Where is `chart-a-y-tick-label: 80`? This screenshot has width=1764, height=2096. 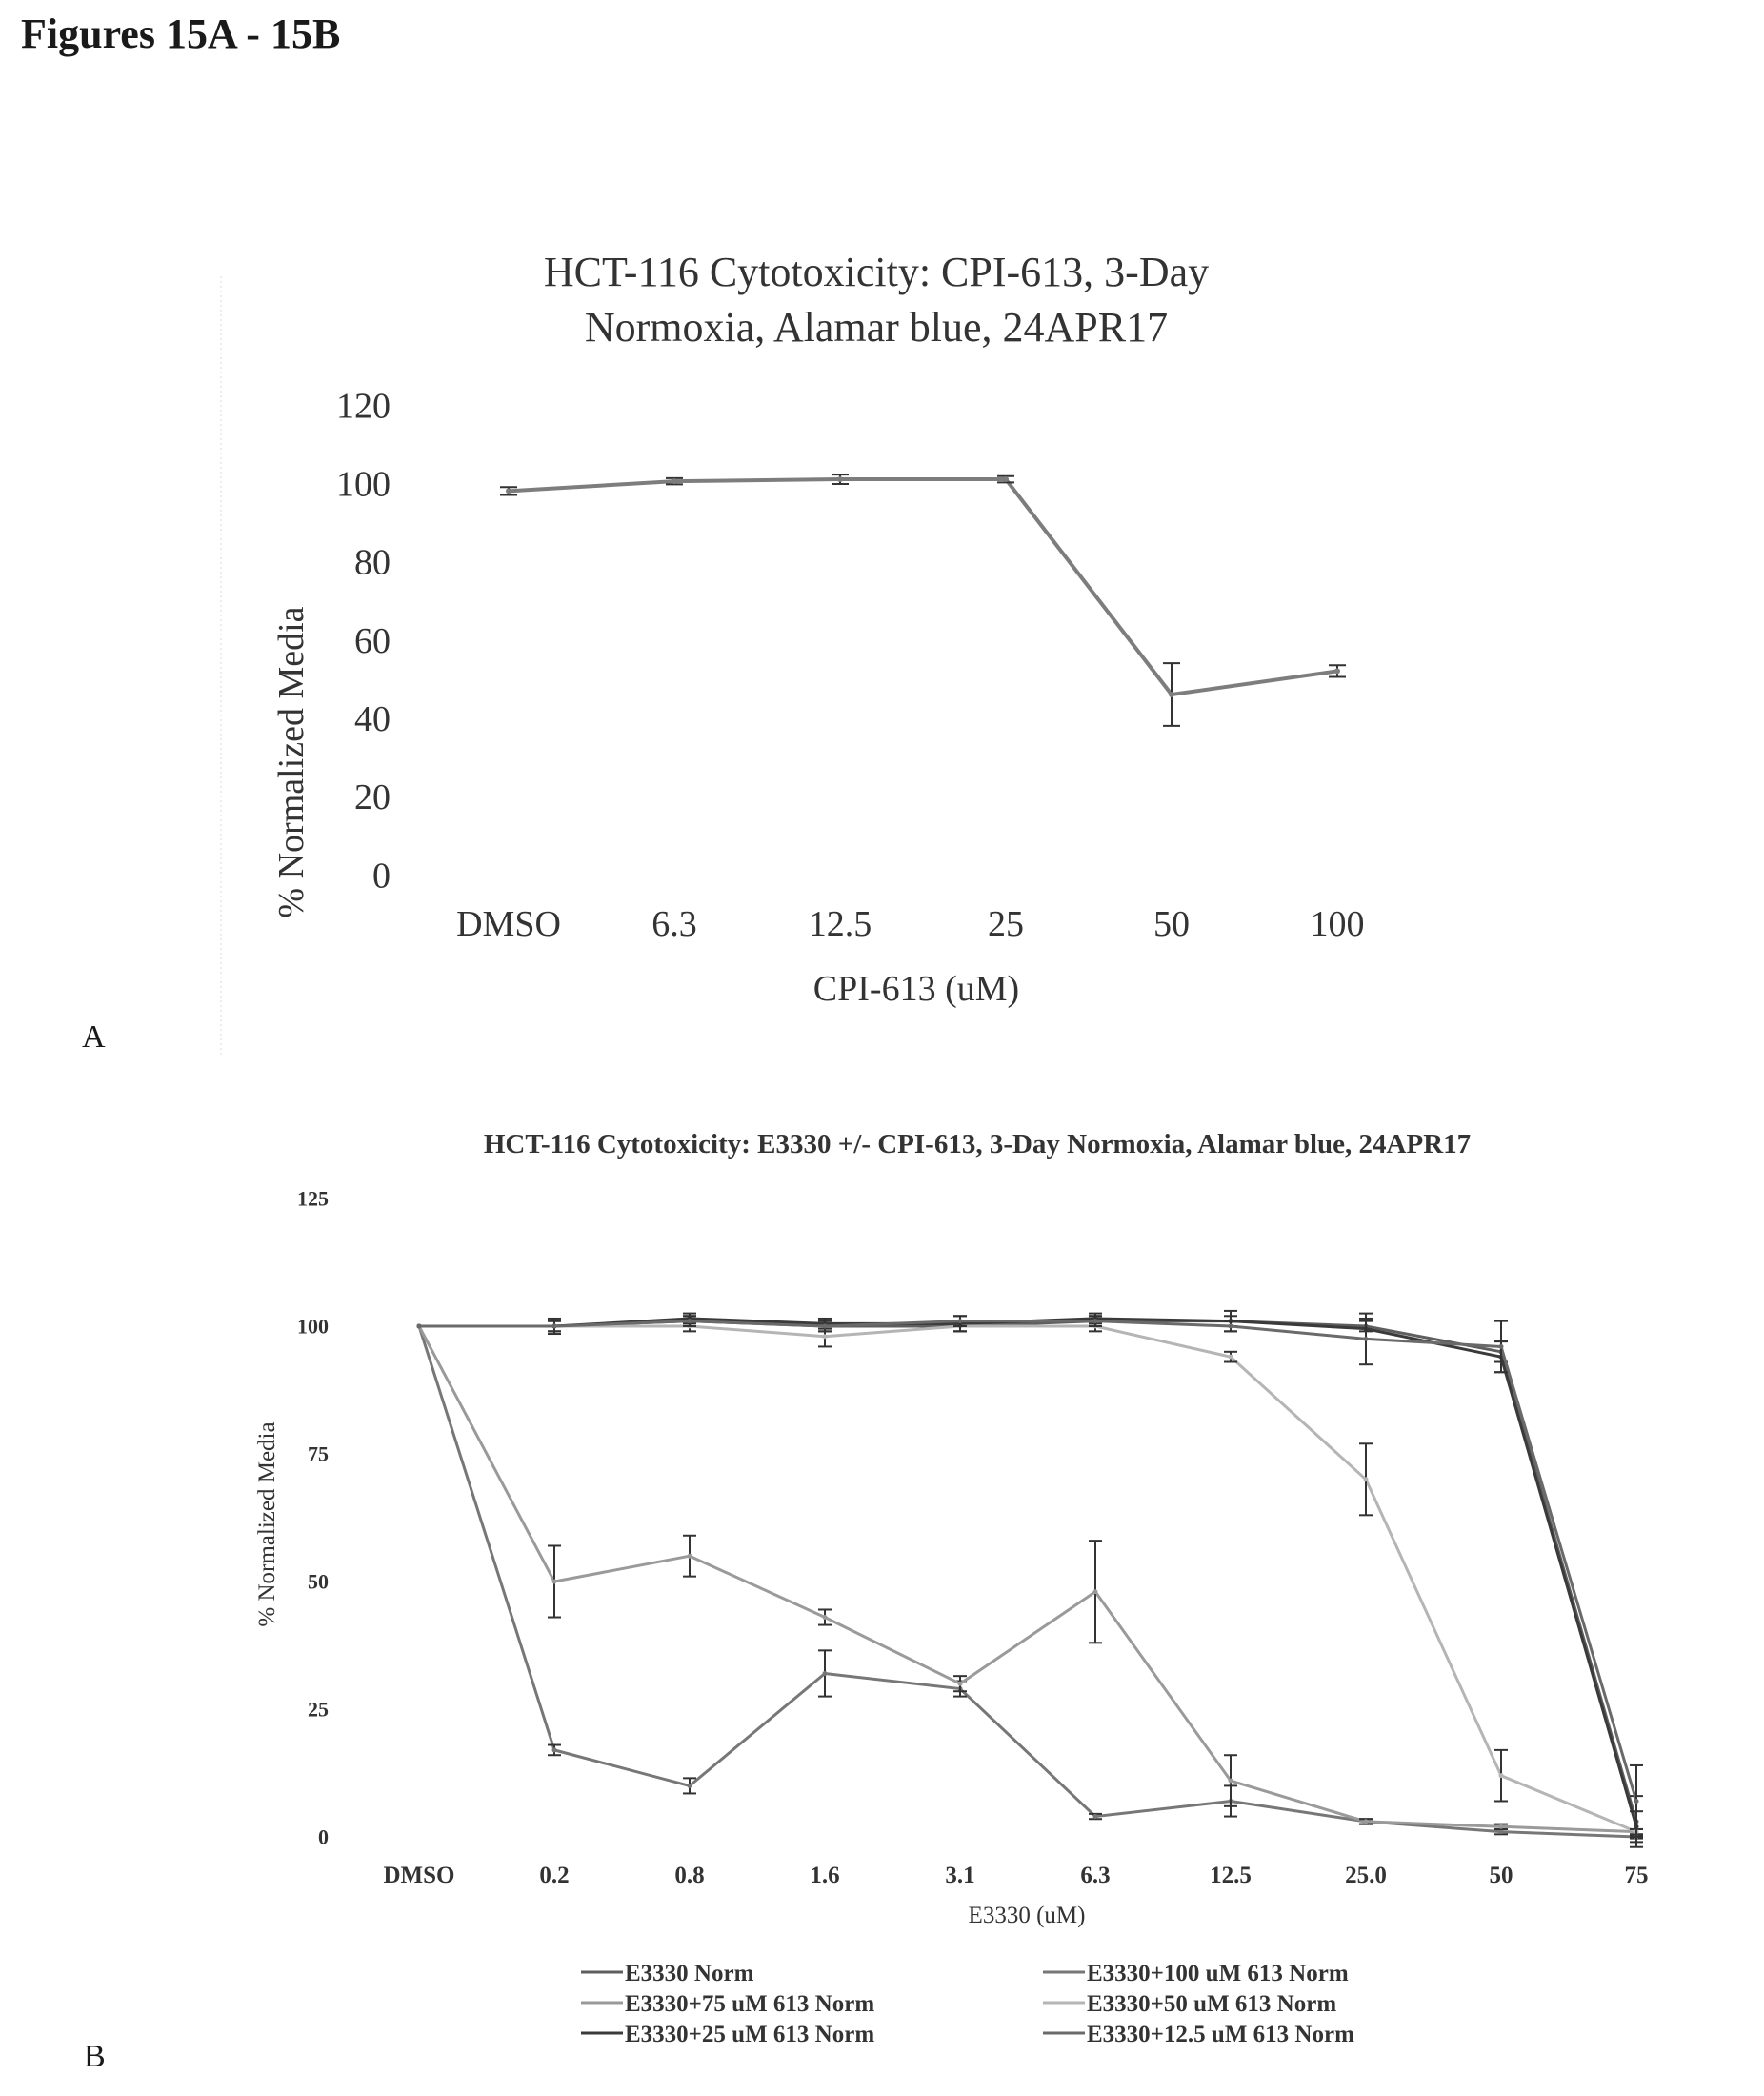 chart-a-y-tick-label: 80 is located at coordinates (372, 563).